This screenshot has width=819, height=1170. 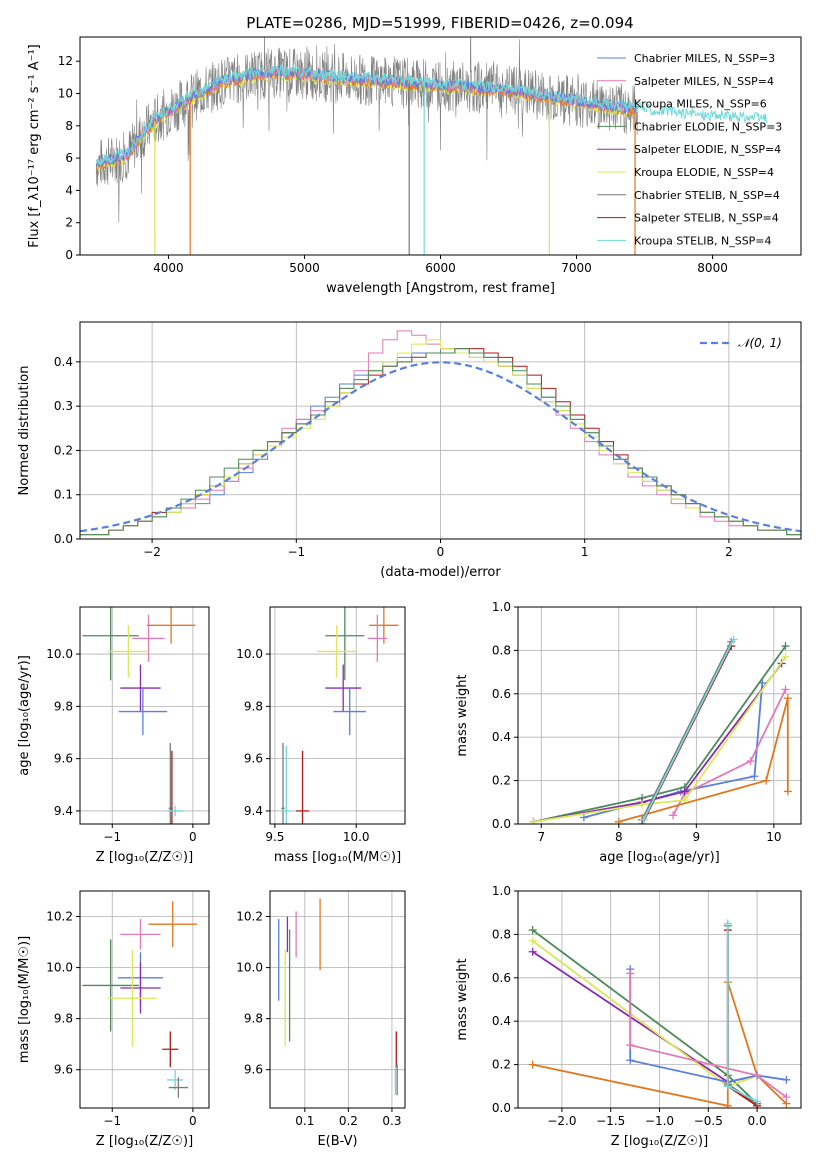 I want to click on legend-label: Chabrier STELIB, N_SSP=4, so click(x=707, y=195).